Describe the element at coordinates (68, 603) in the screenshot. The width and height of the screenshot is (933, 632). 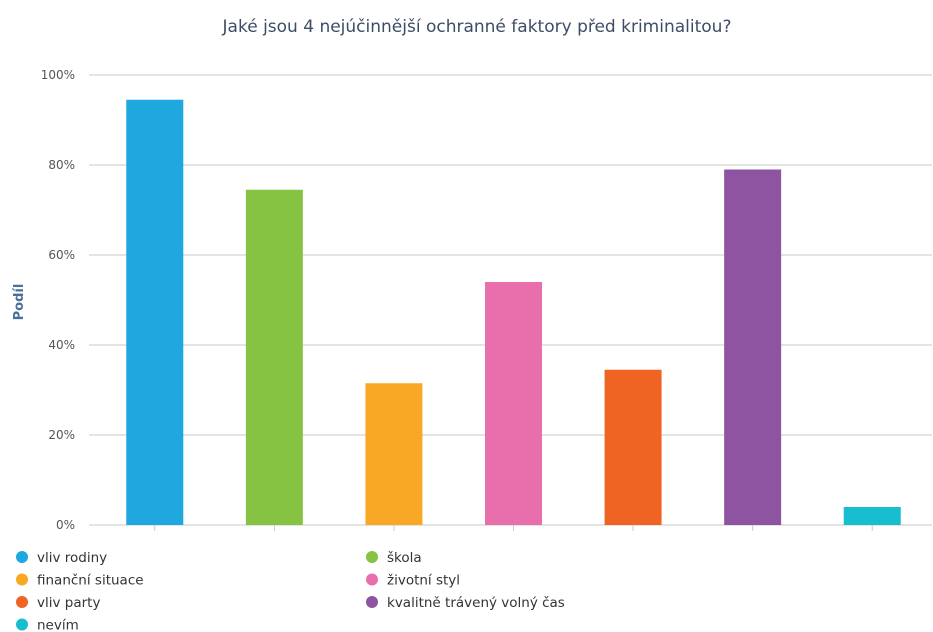
I see `legend-item-label: vliv party` at that location.